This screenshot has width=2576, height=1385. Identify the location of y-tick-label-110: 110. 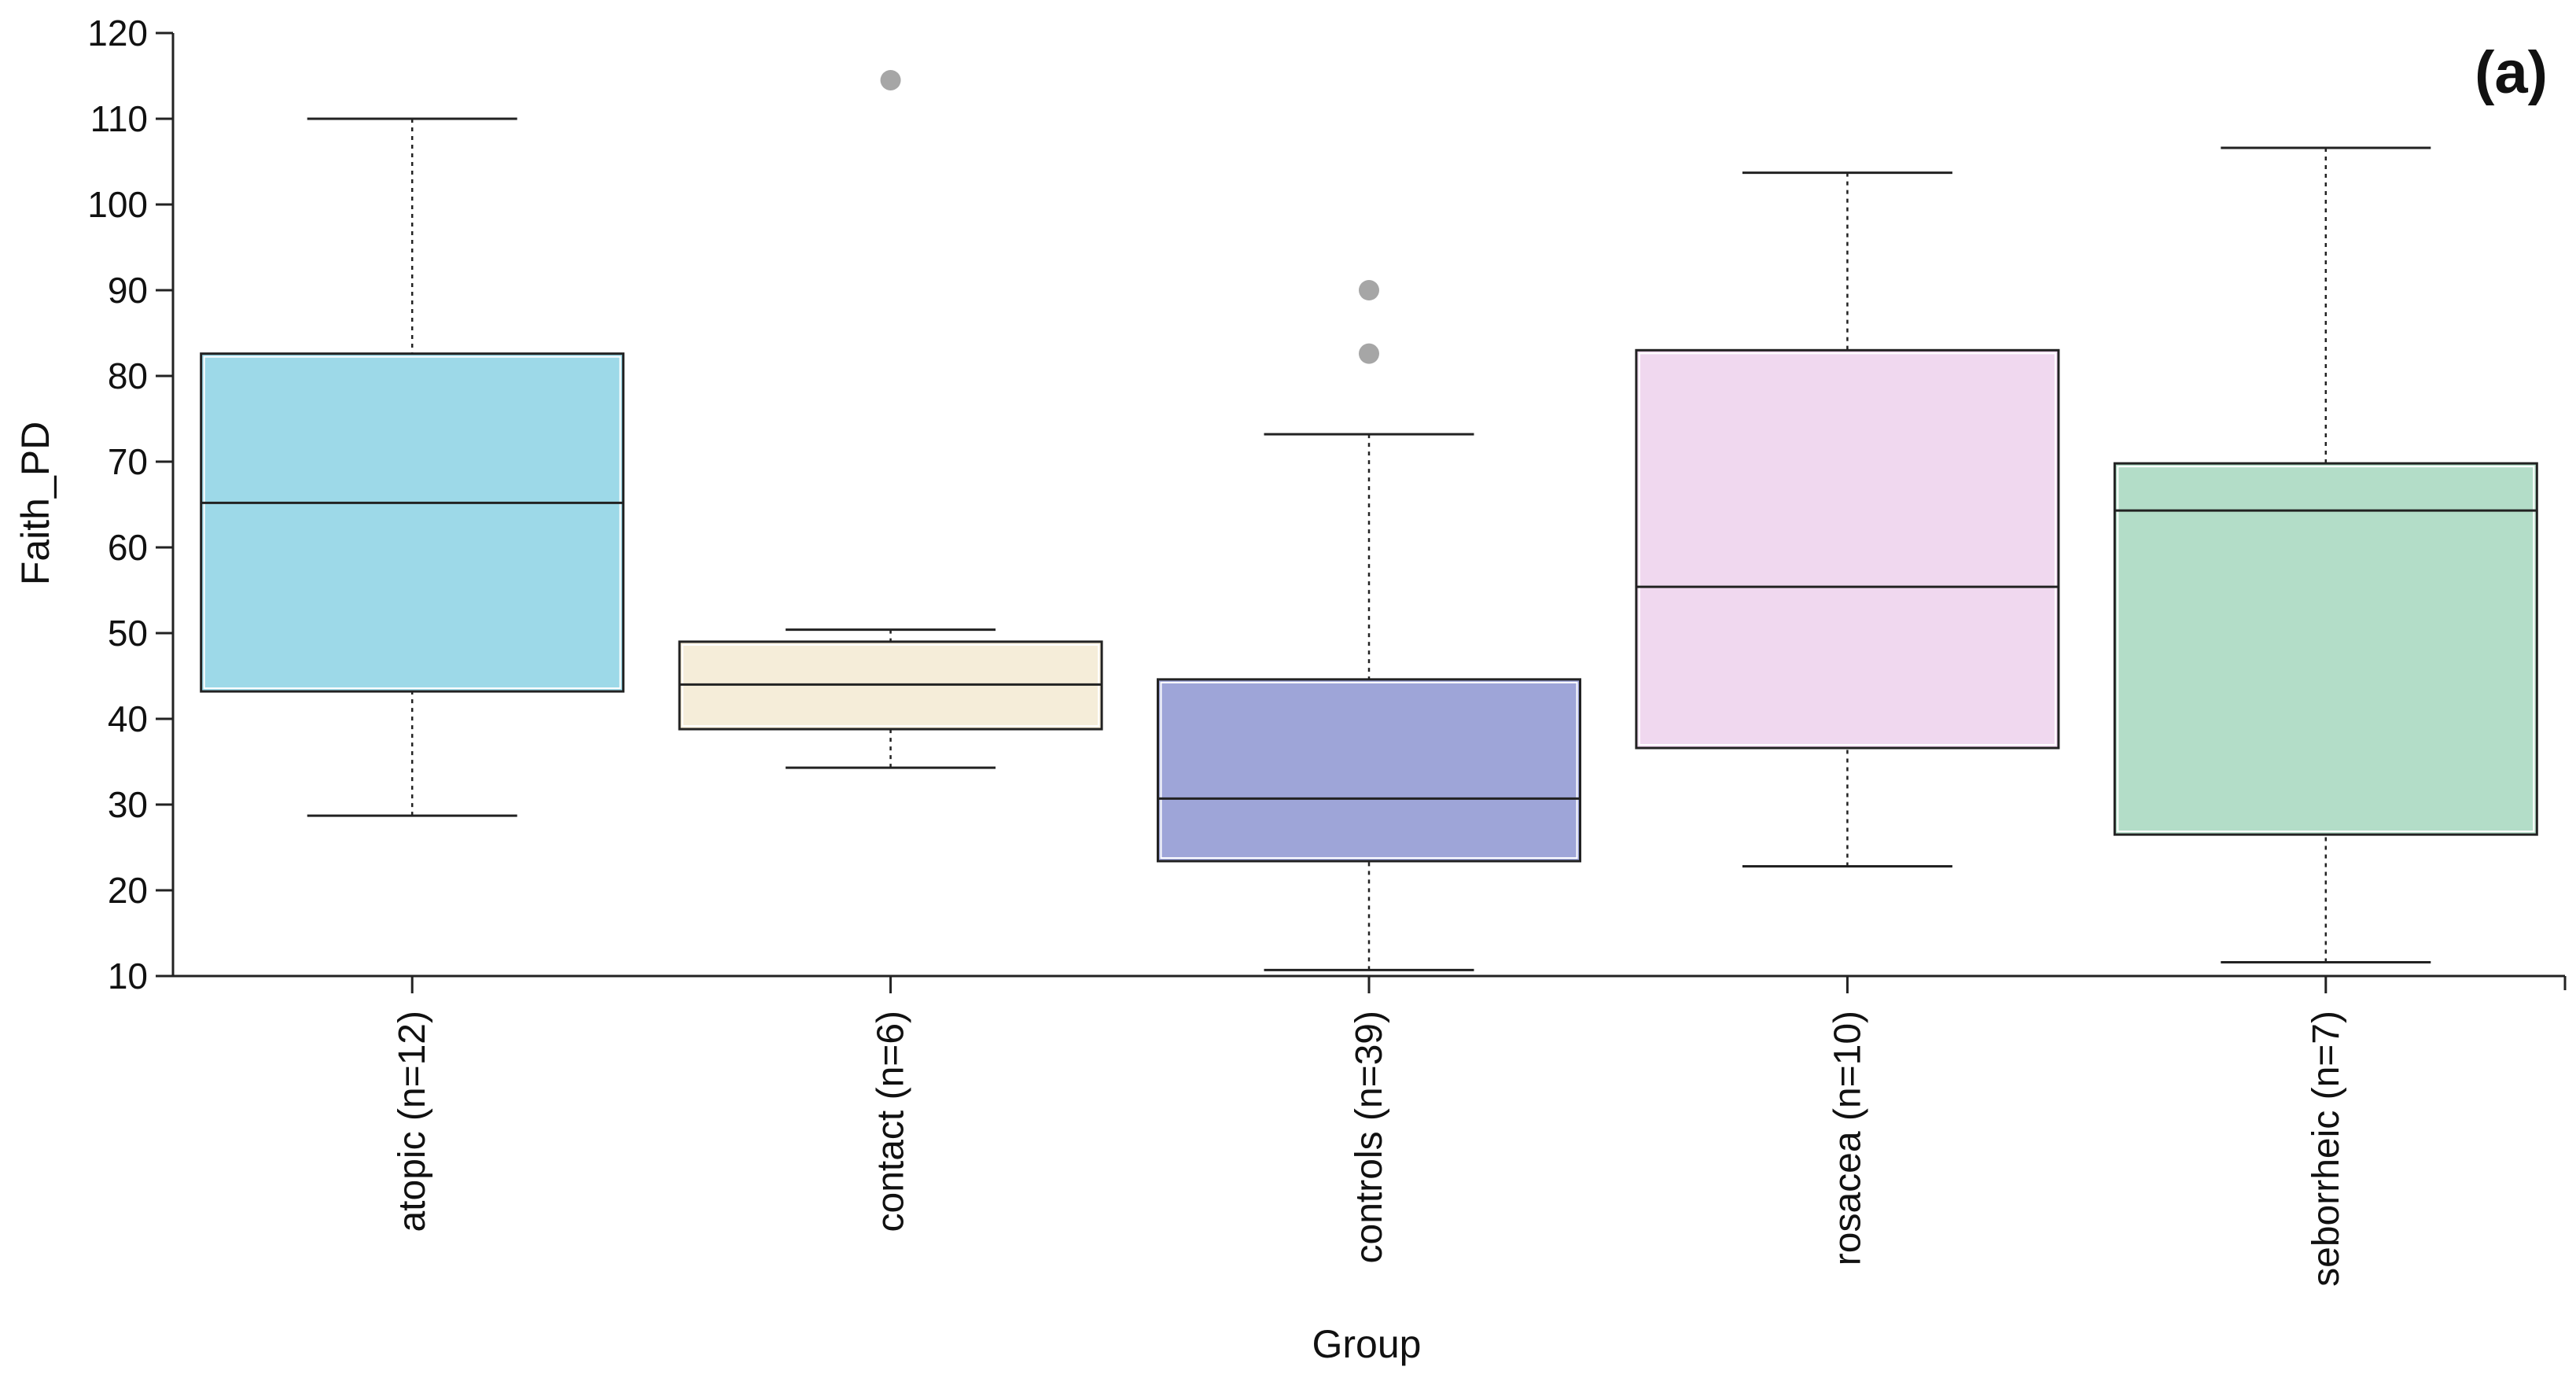
(119, 118).